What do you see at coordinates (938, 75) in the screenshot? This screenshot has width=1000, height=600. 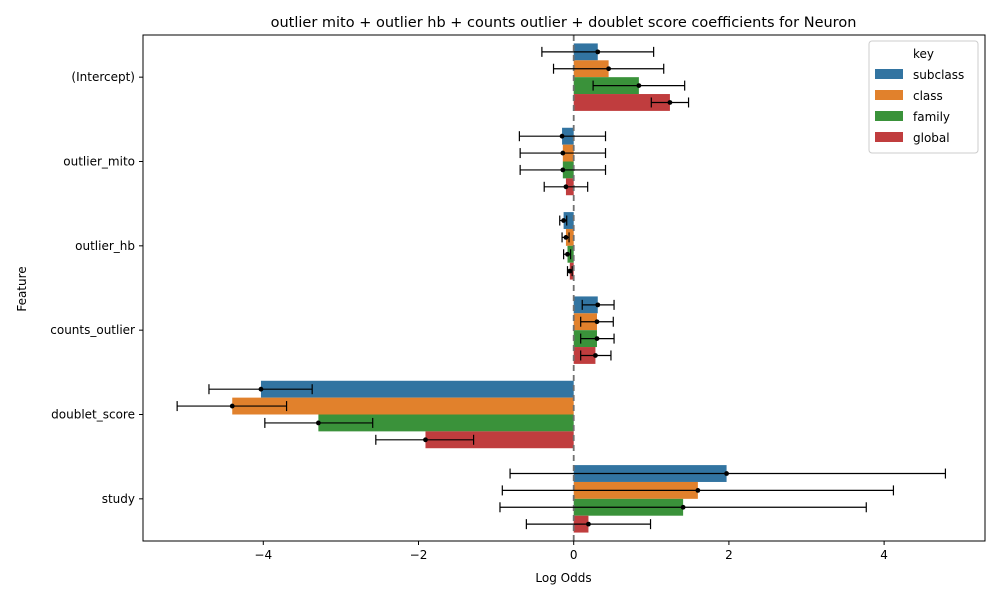 I see `legend-label-subclass: subclass` at bounding box center [938, 75].